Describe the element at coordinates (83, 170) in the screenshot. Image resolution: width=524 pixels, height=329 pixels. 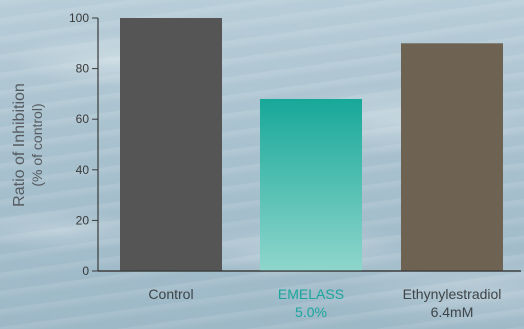
I see `y-tick-label-40: 40` at that location.